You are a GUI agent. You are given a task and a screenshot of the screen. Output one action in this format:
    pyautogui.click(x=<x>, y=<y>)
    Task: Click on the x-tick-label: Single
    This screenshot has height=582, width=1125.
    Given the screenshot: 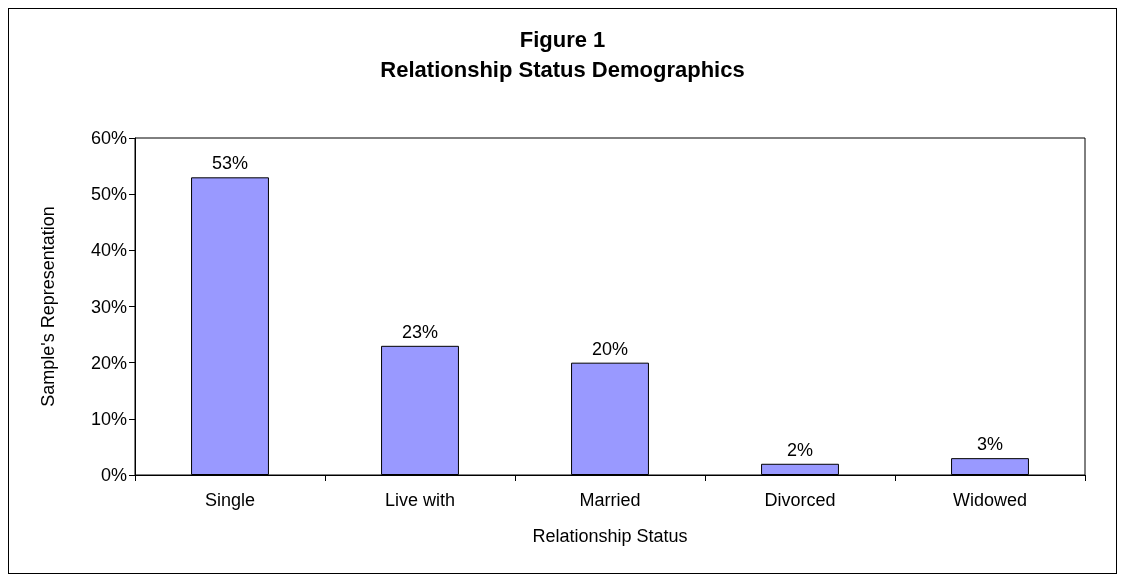 What is the action you would take?
    pyautogui.click(x=230, y=500)
    